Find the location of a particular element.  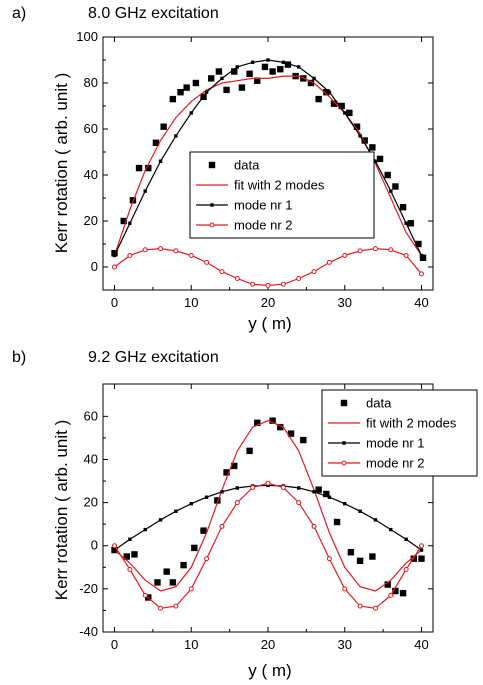

legend-label: data is located at coordinates (379, 403).